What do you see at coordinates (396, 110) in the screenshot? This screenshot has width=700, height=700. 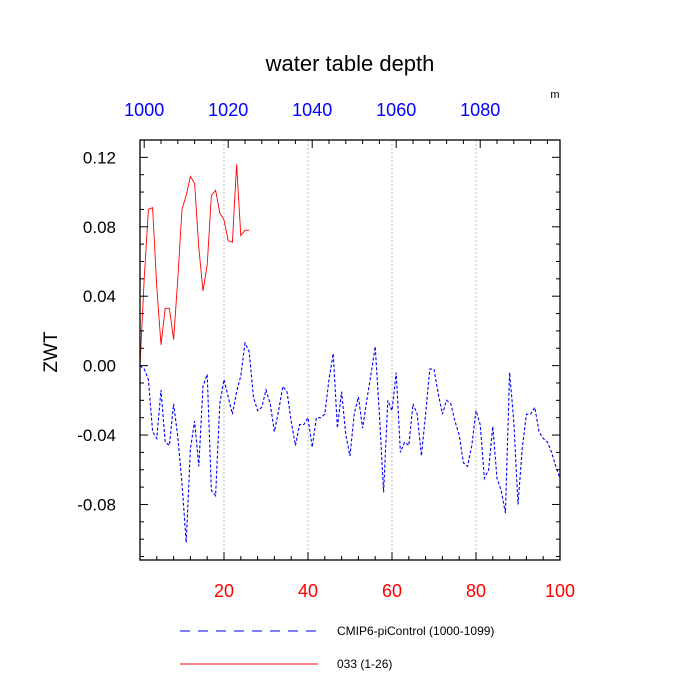 I see `x-top-tick-label: 1060` at bounding box center [396, 110].